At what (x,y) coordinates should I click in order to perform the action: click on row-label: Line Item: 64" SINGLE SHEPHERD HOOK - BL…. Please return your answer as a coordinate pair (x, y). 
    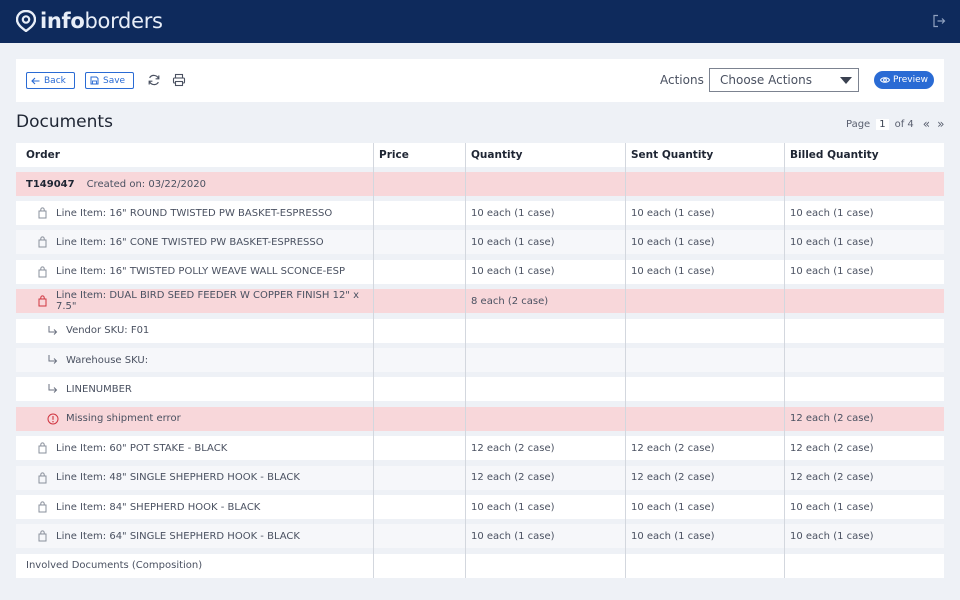
    Looking at the image, I should click on (178, 536).